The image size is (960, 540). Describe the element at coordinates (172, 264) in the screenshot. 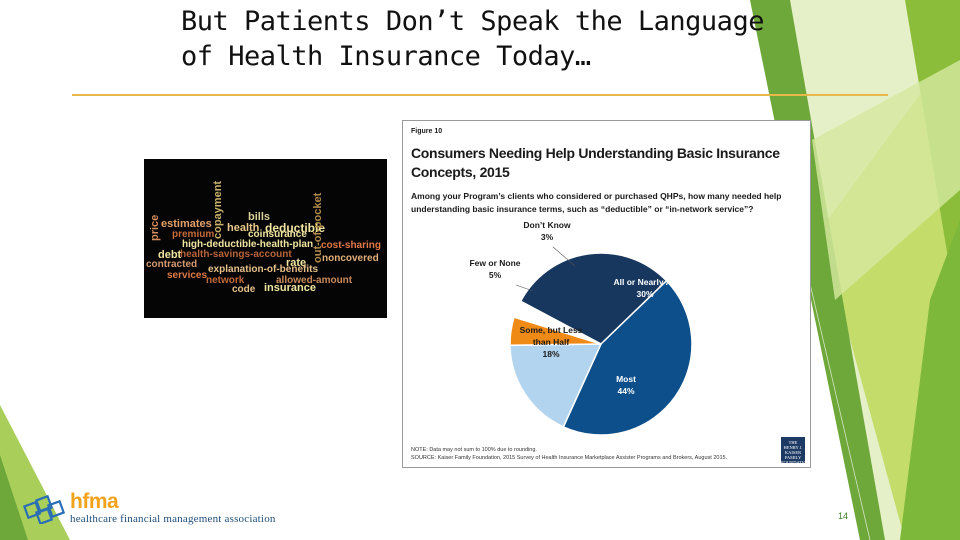

I see `word-contracted: contracted` at that location.